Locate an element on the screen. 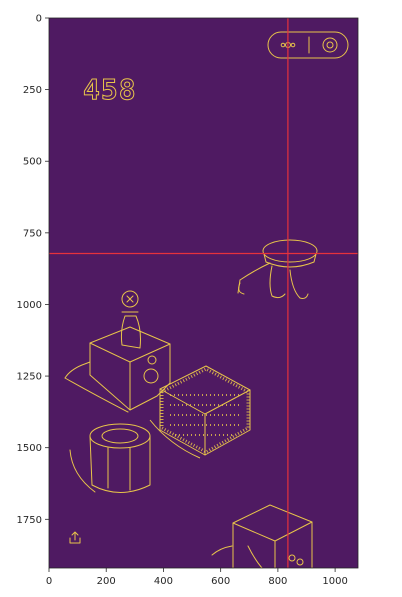 This screenshot has height=597, width=402. y-tick-label: 1000 is located at coordinates (29, 305).